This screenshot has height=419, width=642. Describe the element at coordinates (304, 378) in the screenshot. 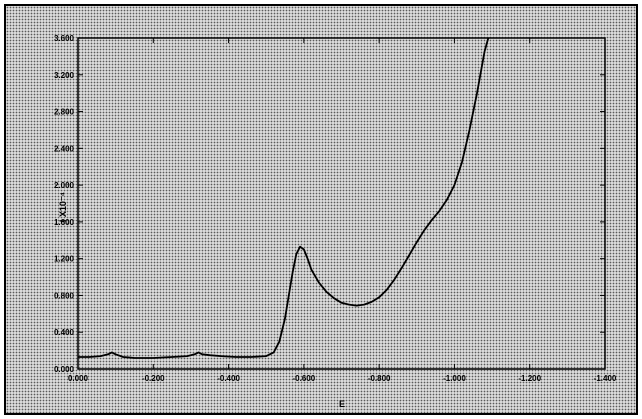

I see `x-tick-label: -0.600` at that location.